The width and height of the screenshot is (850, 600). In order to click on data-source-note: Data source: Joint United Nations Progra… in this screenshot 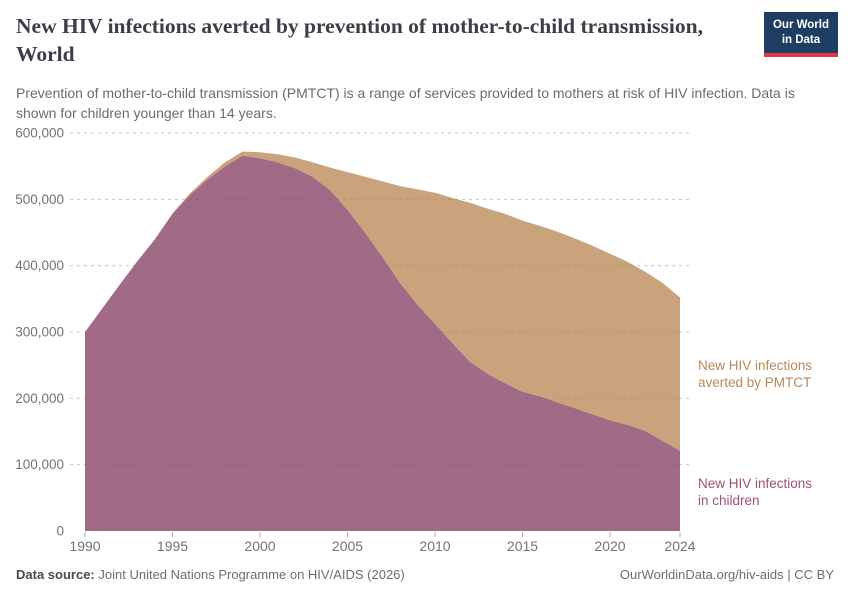, I will do `click(210, 574)`.